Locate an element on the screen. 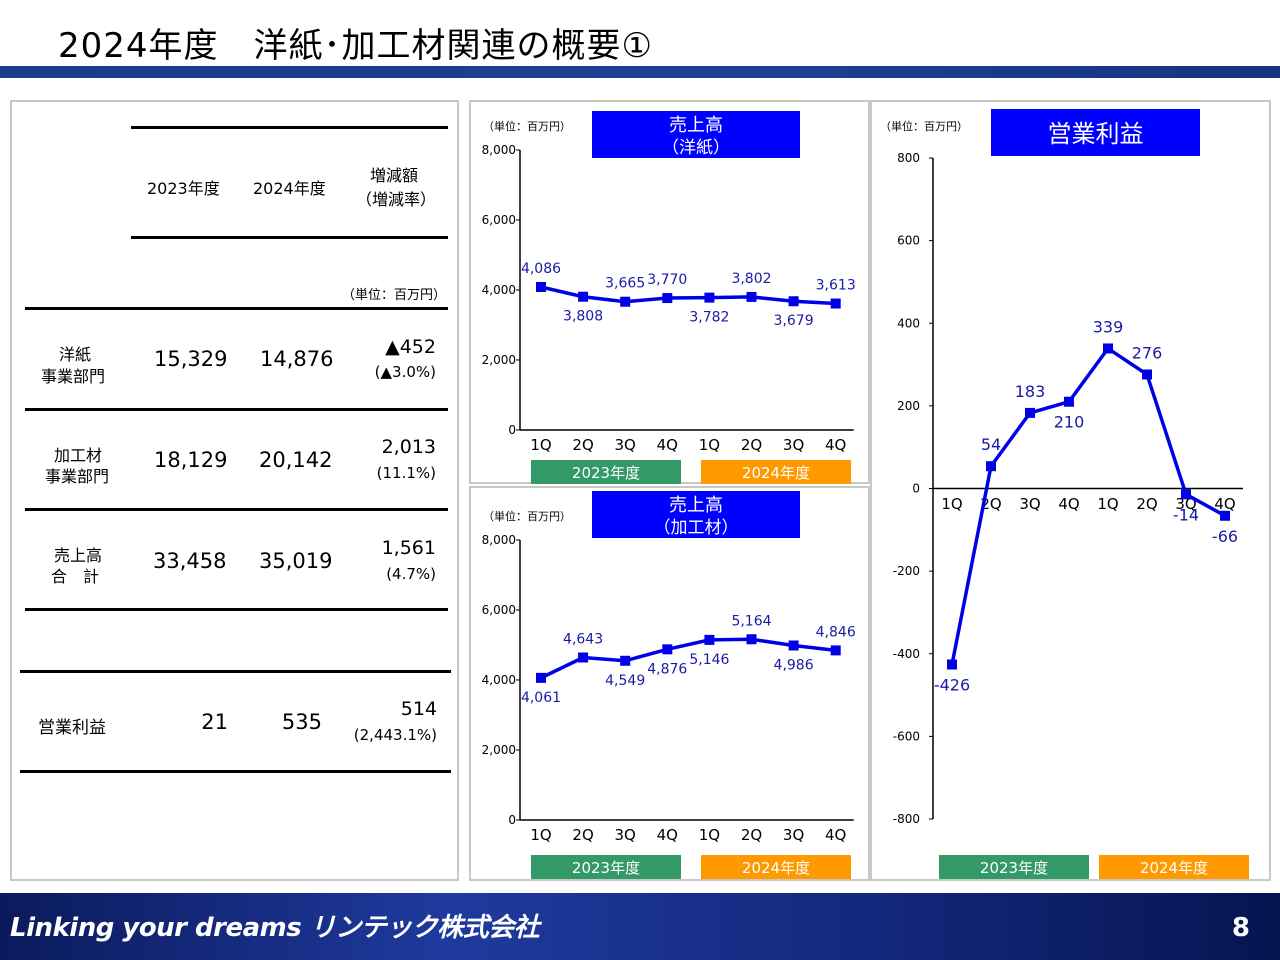 This screenshot has width=1280, height=960. value-2024: 14,876 is located at coordinates (297, 359).